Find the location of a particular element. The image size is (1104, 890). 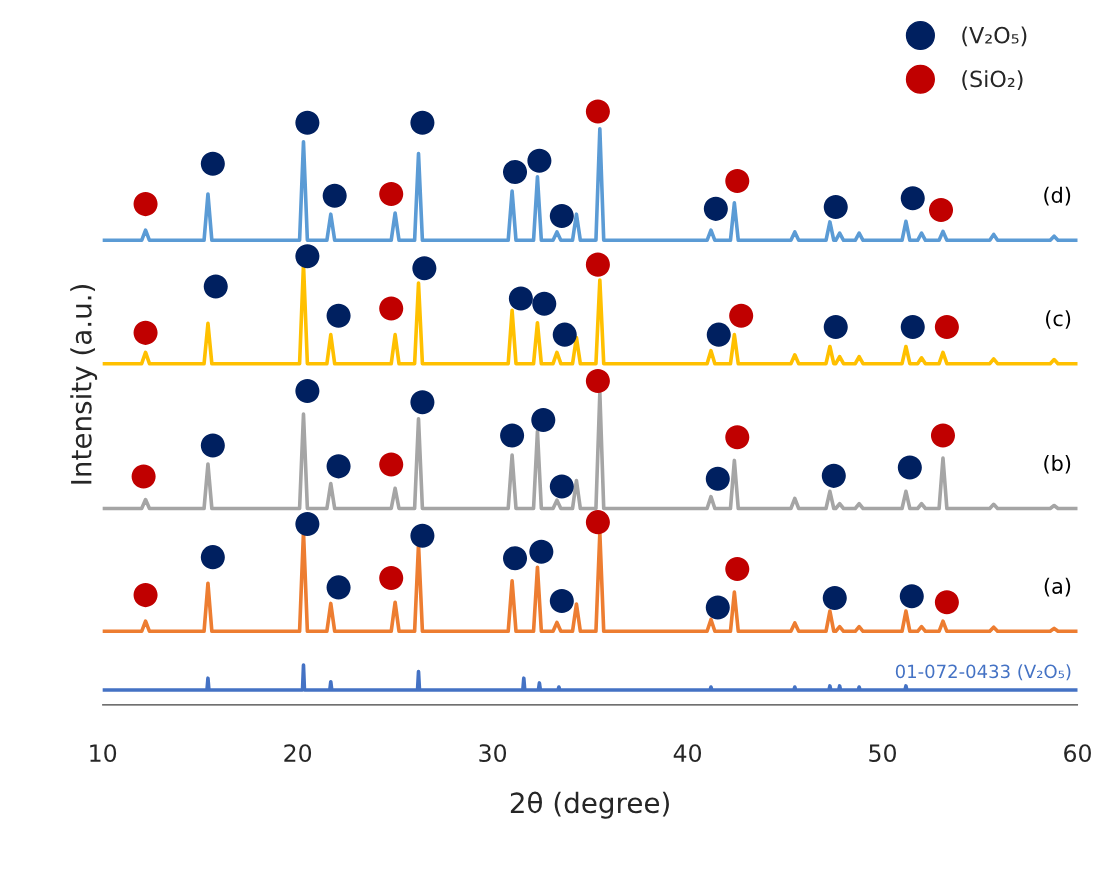

x-tick-label: 10 is located at coordinates (103, 753).